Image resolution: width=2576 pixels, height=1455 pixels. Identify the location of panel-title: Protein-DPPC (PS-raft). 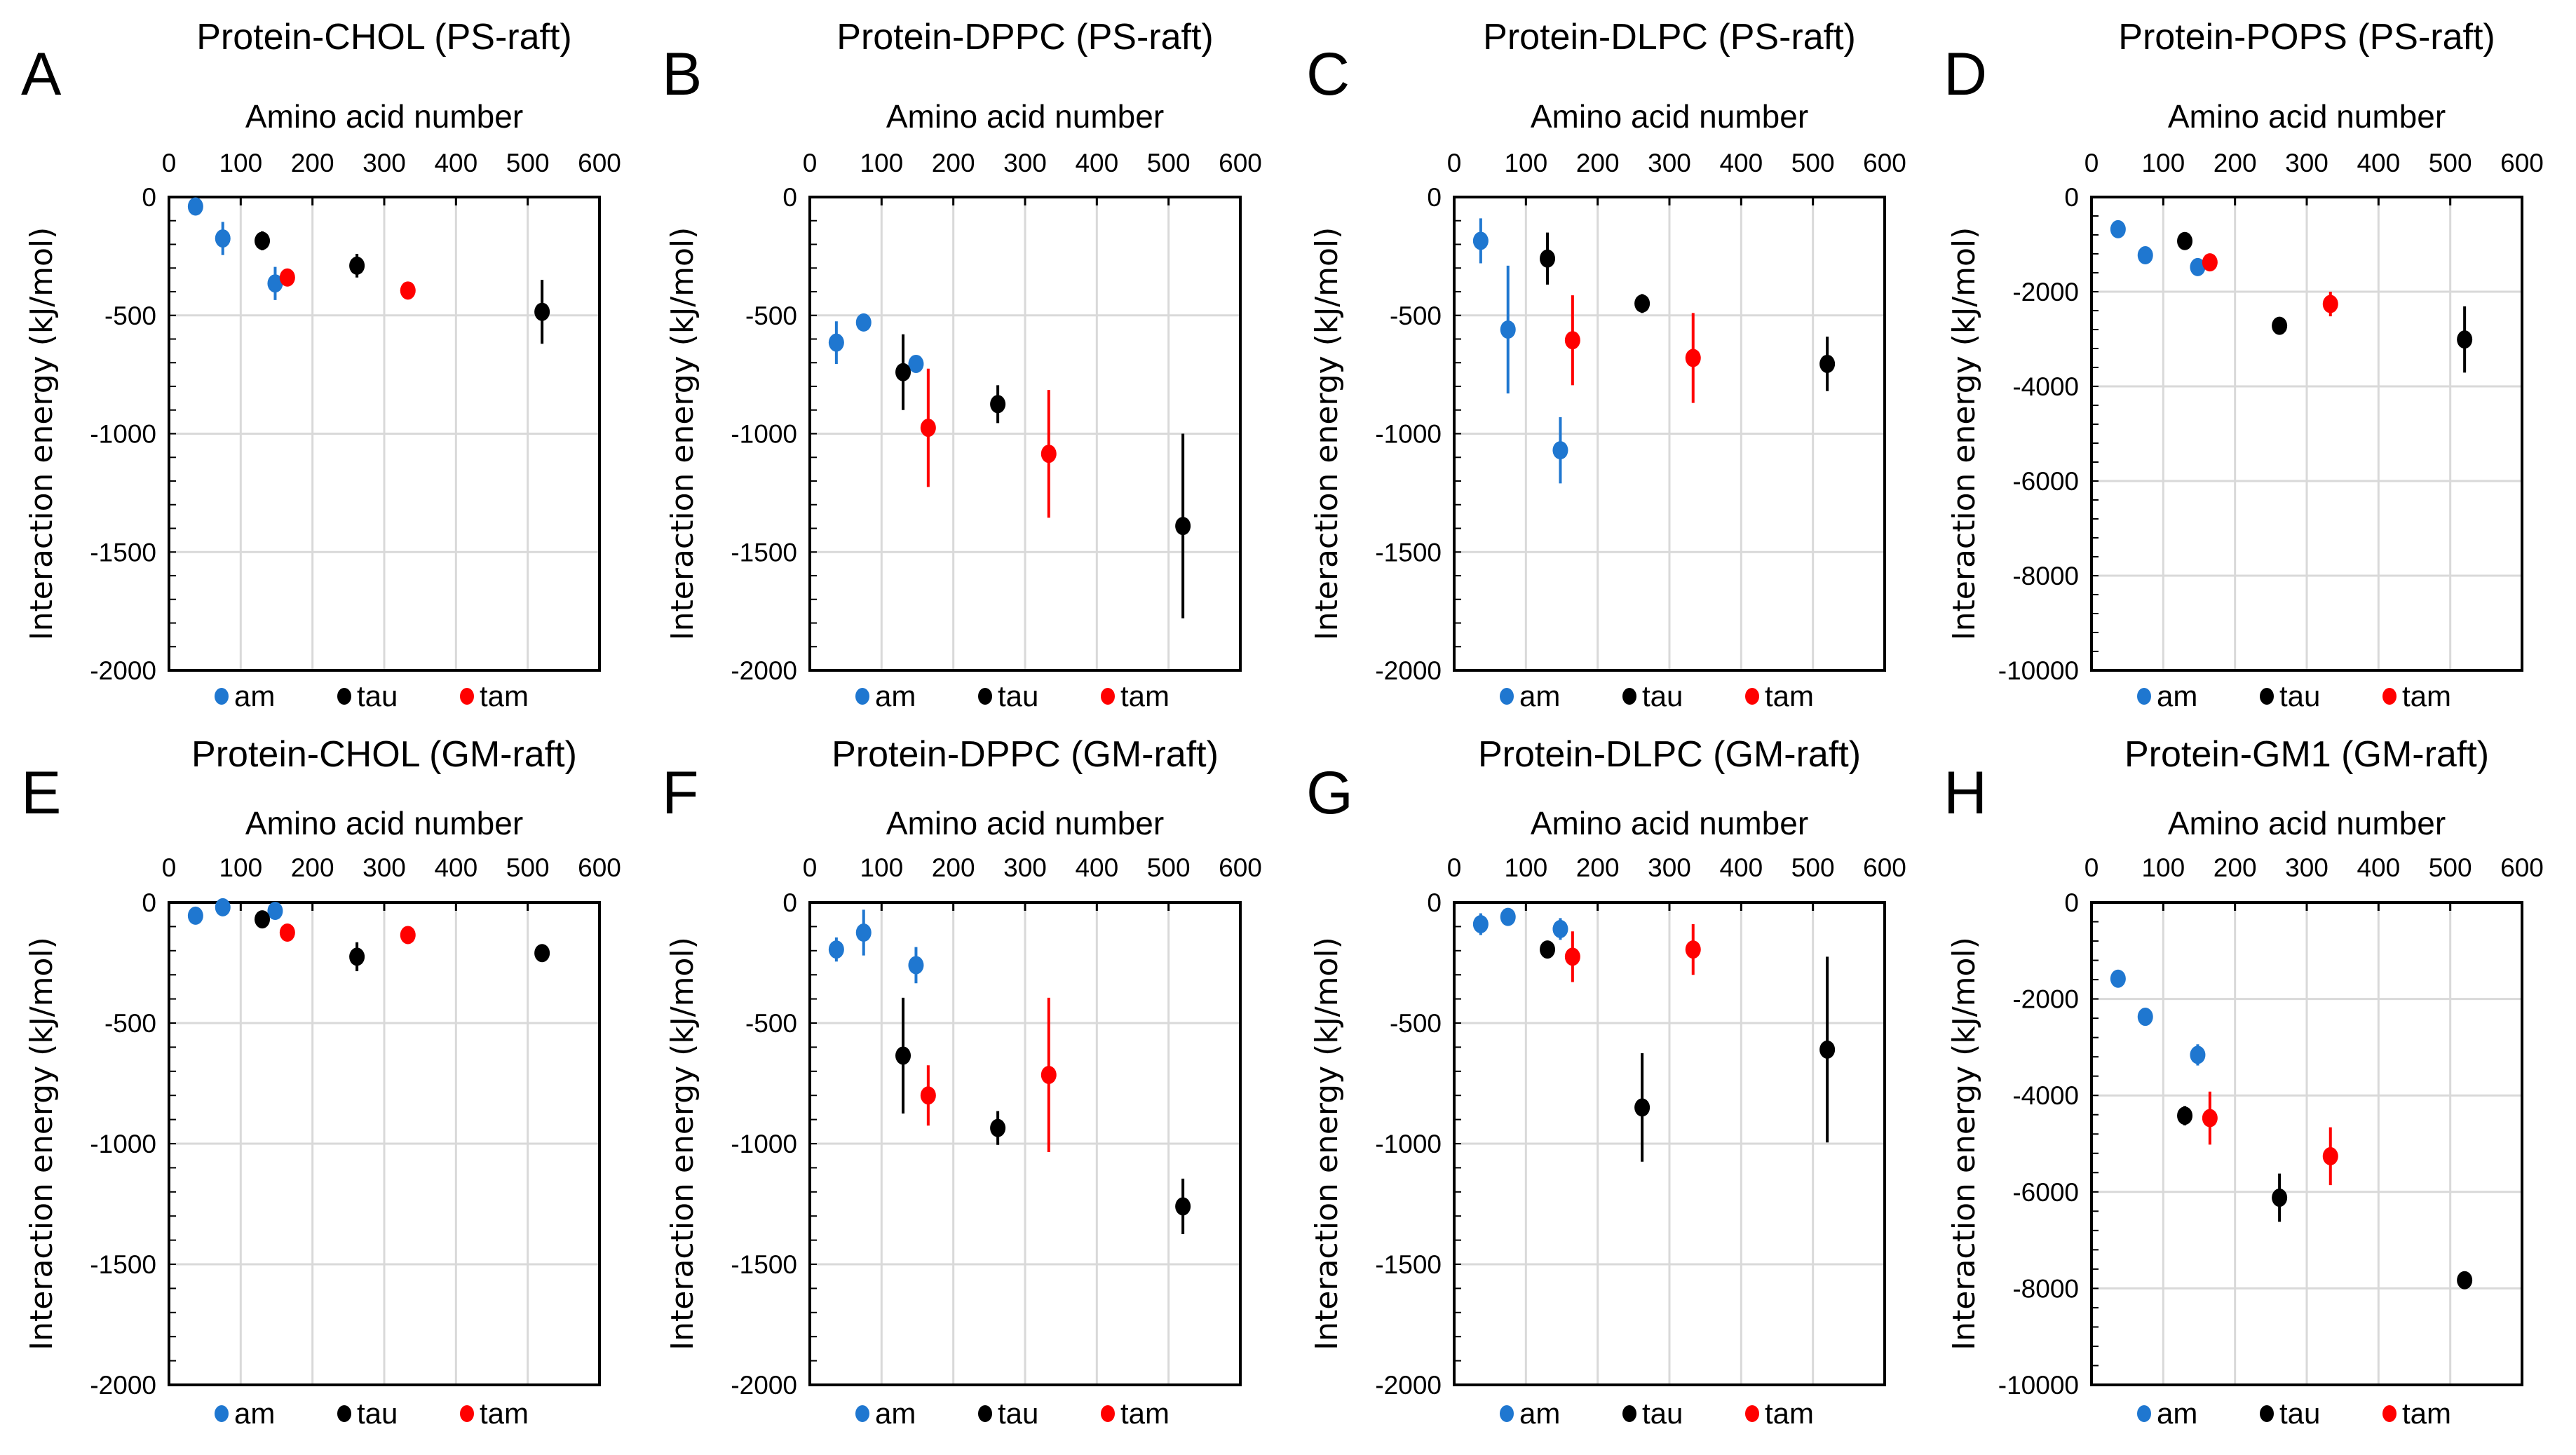
(1024, 37).